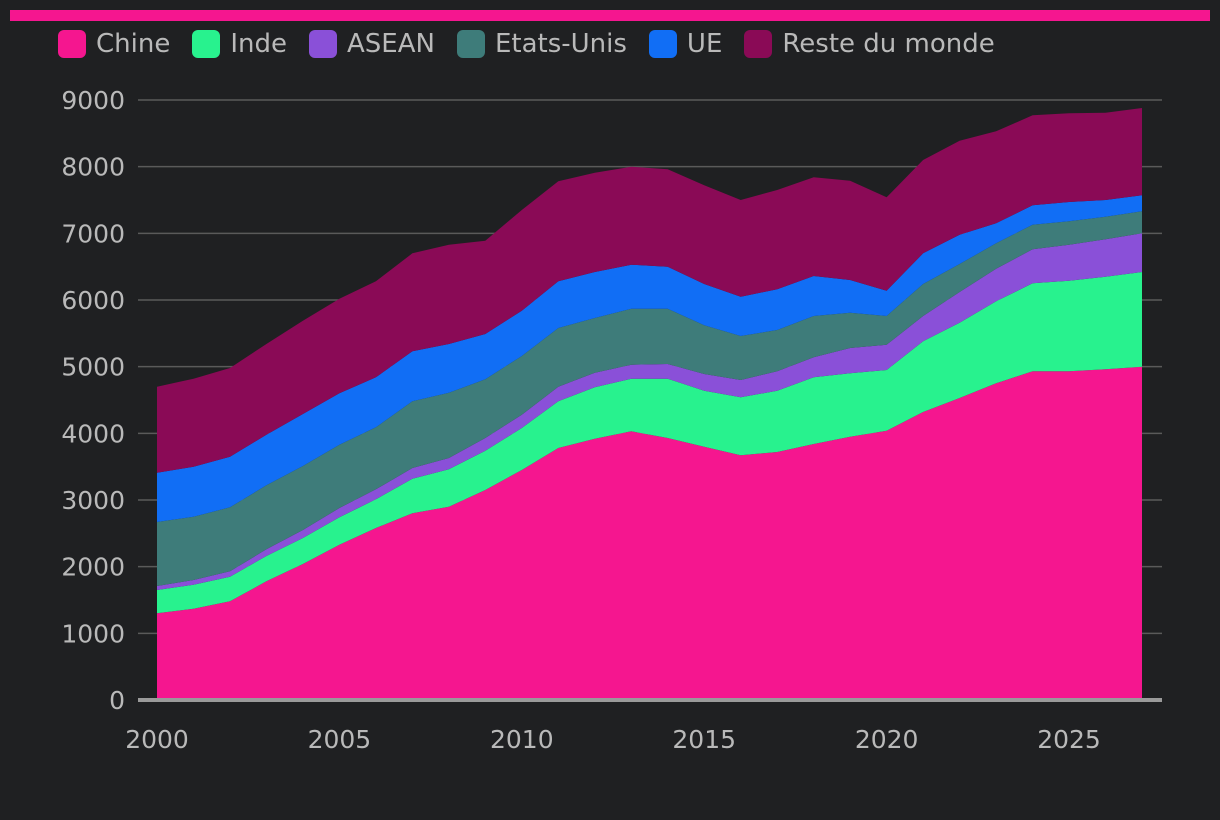  I want to click on y-tick-label-4000: 4000, so click(93, 433).